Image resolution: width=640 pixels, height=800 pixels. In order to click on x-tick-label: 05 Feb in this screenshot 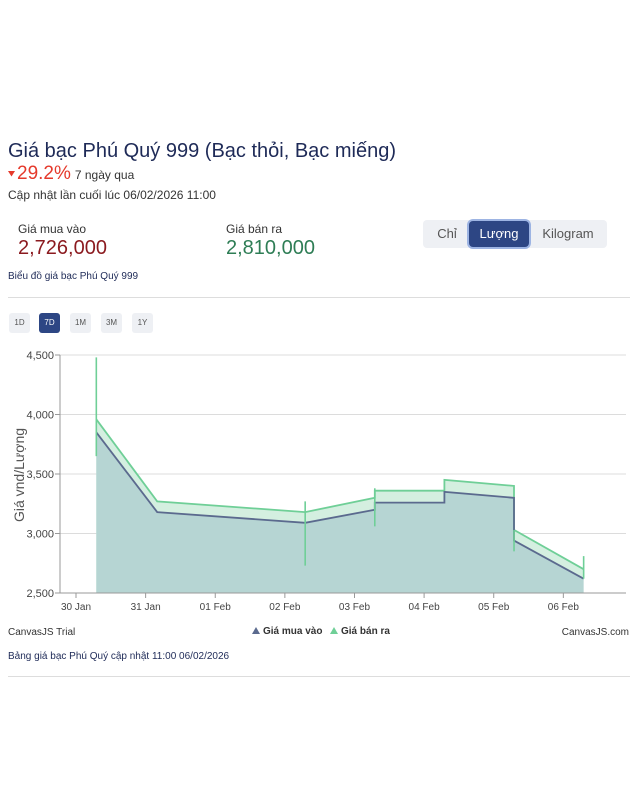, I will do `click(494, 607)`.